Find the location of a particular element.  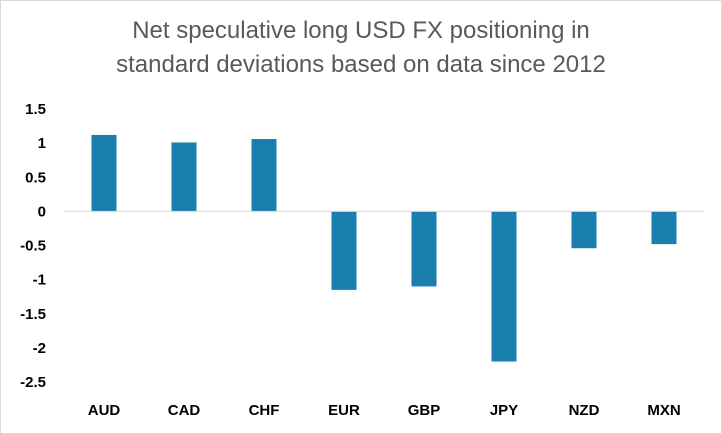

y-tick-label: -1.5 is located at coordinates (33, 314).